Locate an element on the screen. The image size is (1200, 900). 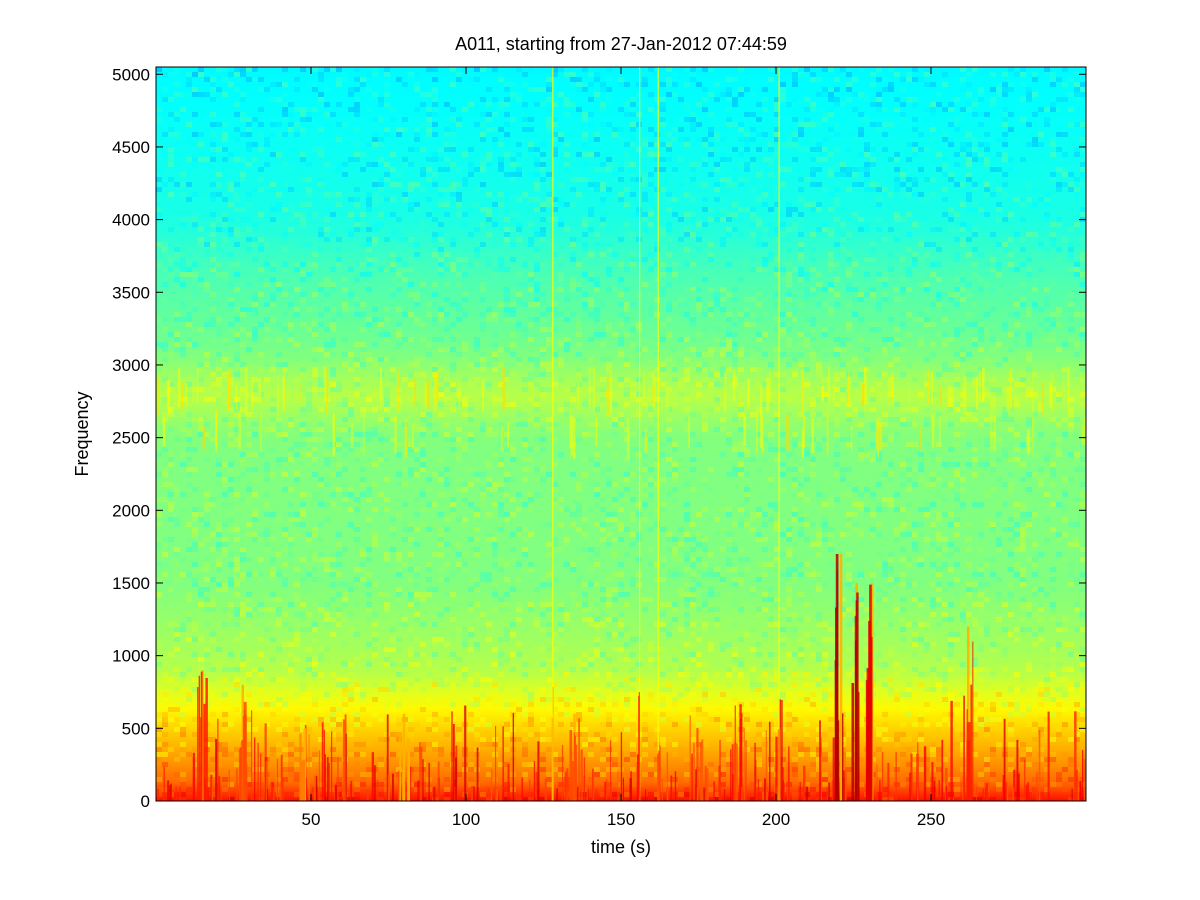
chart-title: A011, starting from 27-Jan-2012 07:44:59 is located at coordinates (621, 44).